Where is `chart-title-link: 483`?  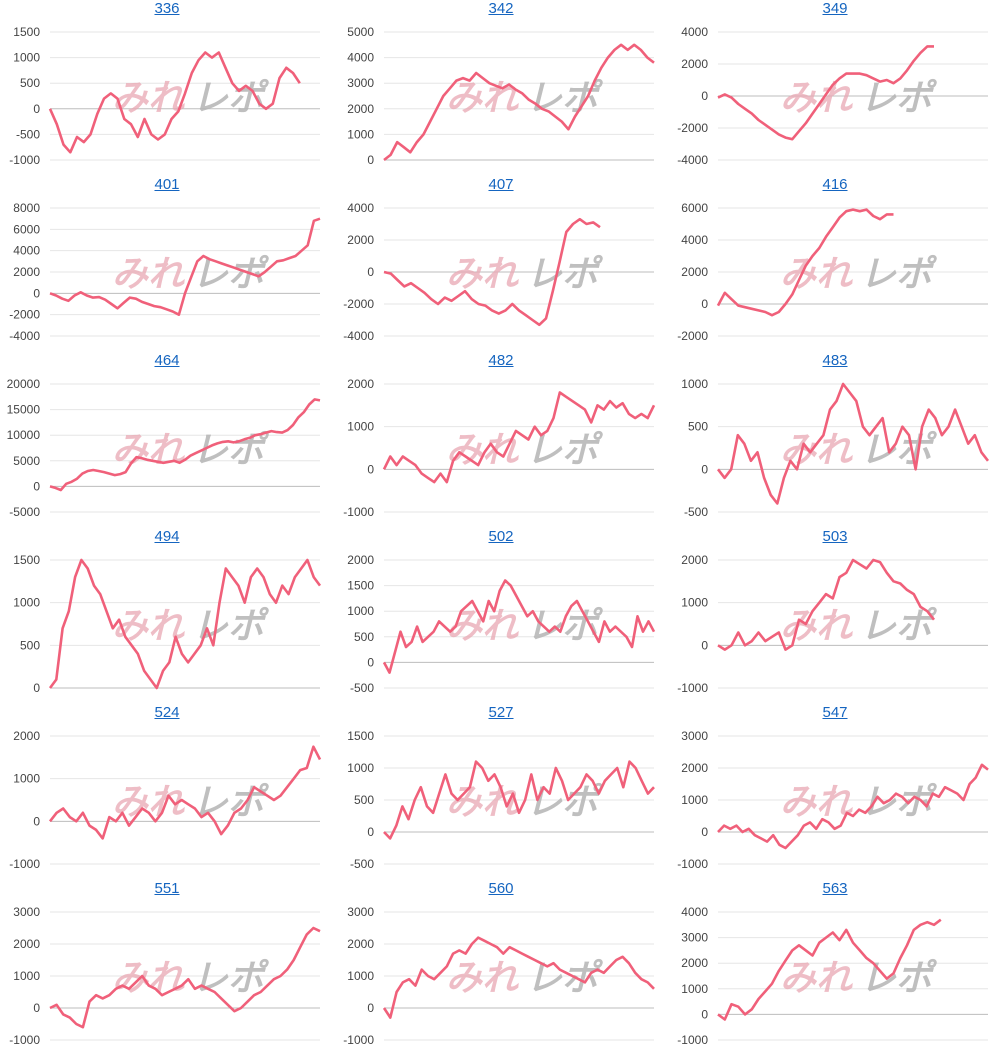 chart-title-link: 483 is located at coordinates (835, 360).